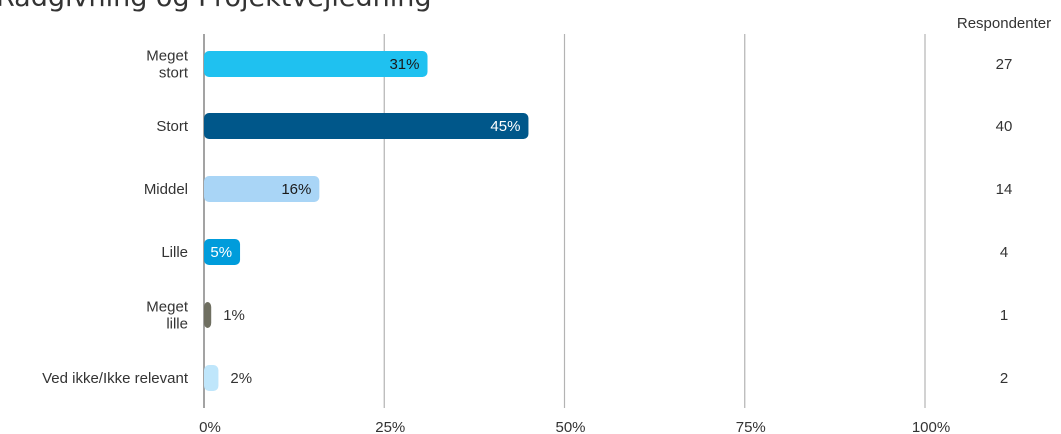 This screenshot has height=434, width=1061. What do you see at coordinates (166, 189) in the screenshot?
I see `category-label: Middel` at bounding box center [166, 189].